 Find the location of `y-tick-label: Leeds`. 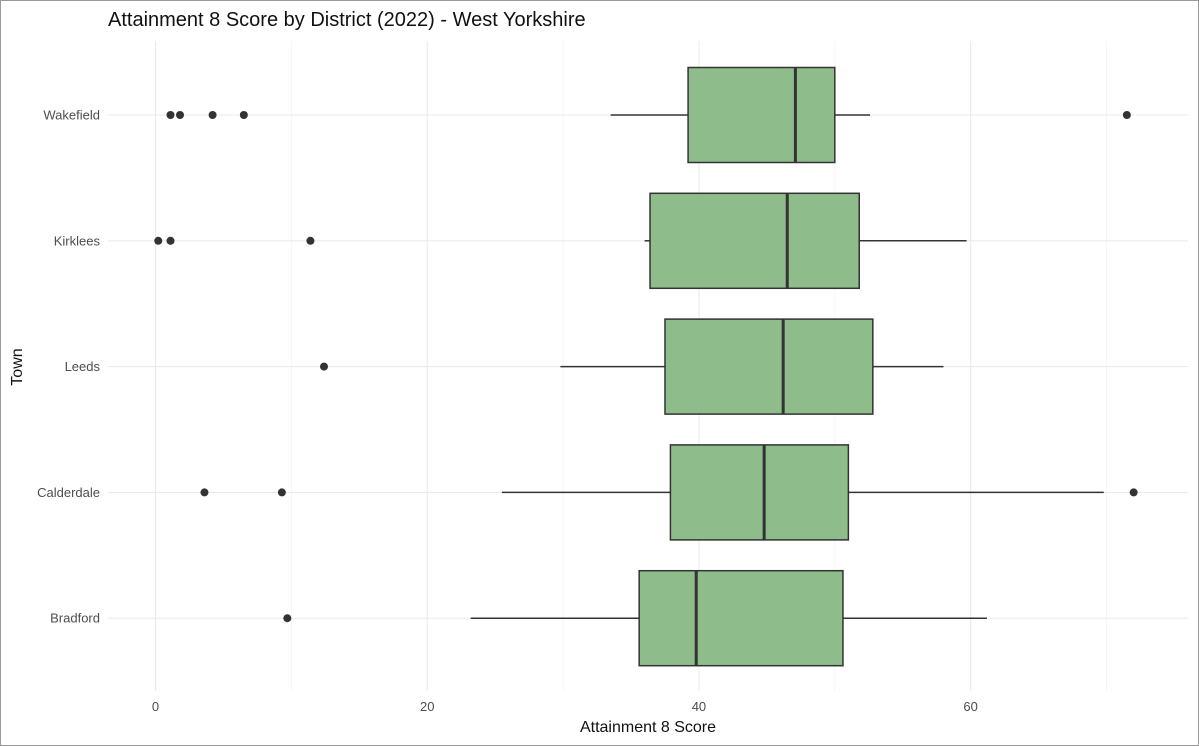

y-tick-label: Leeds is located at coordinates (83, 366).